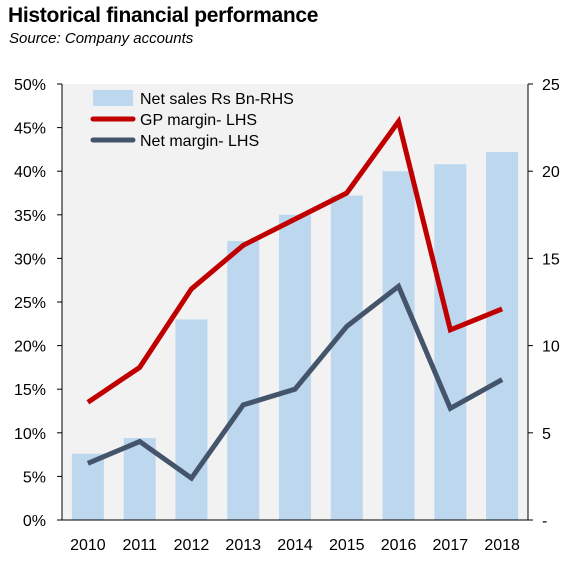  I want to click on right-tick-label: 10, so click(551, 347).